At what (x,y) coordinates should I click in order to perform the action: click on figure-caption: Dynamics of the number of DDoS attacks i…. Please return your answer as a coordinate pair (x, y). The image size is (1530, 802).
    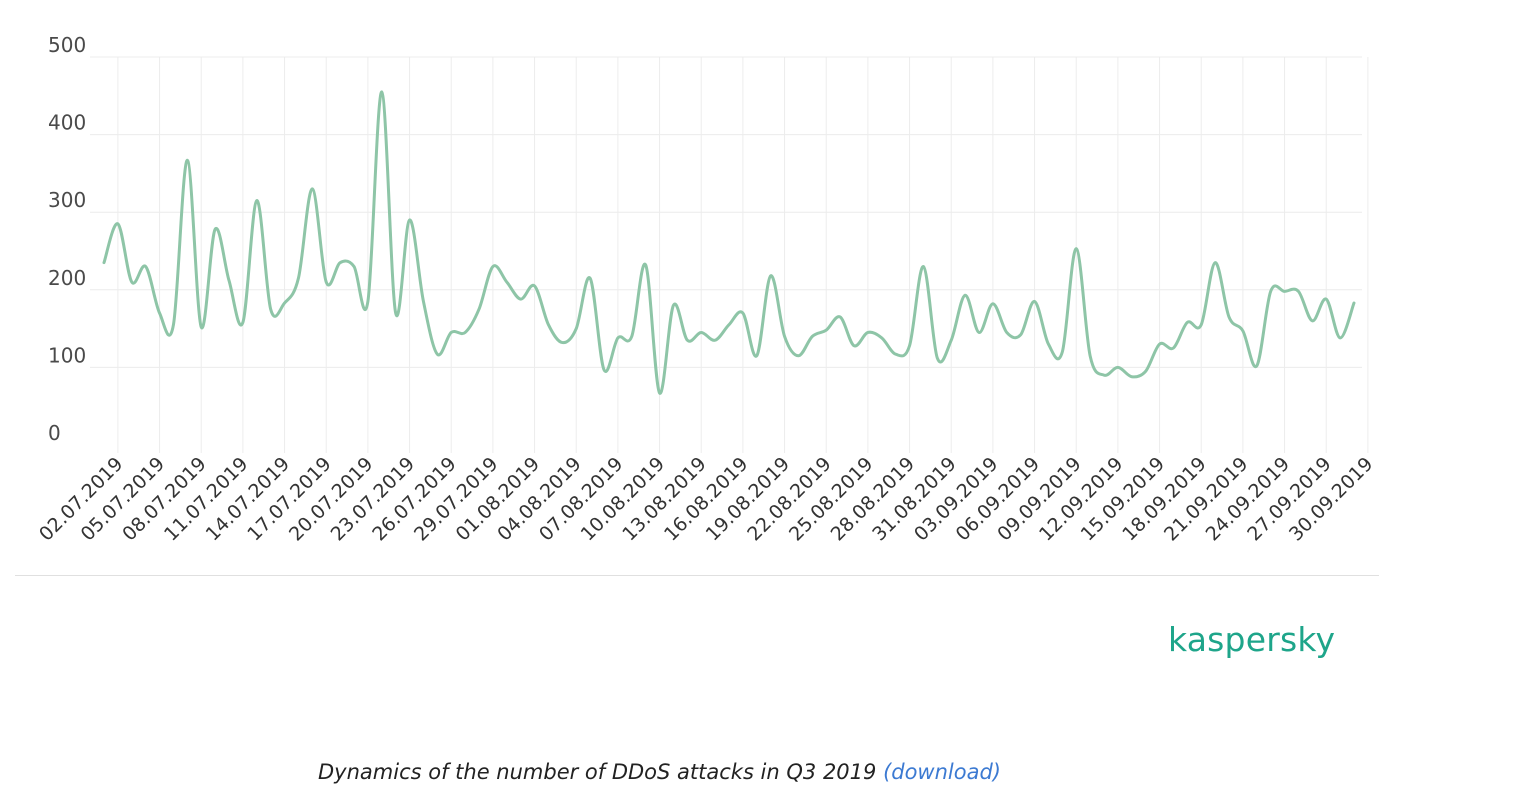
    Looking at the image, I should click on (659, 772).